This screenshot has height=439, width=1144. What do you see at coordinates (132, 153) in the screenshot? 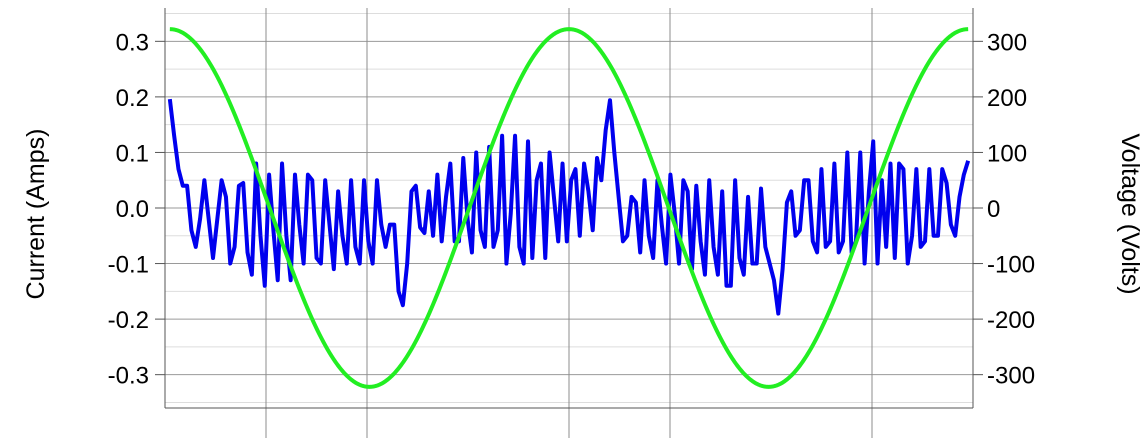
I see `left-tick-label: 0.1` at bounding box center [132, 153].